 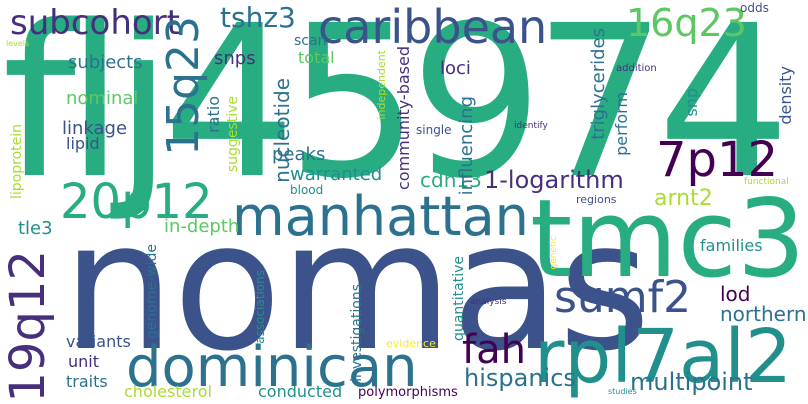 I want to click on word-identify: identify, so click(x=531, y=126).